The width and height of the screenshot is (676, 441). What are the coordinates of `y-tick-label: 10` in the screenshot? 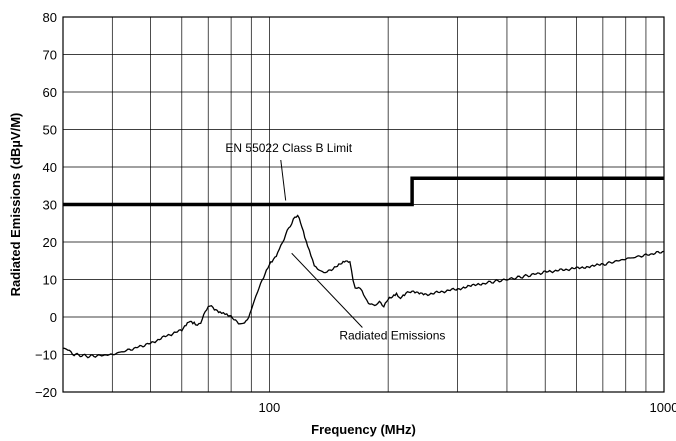 It's located at (50, 280).